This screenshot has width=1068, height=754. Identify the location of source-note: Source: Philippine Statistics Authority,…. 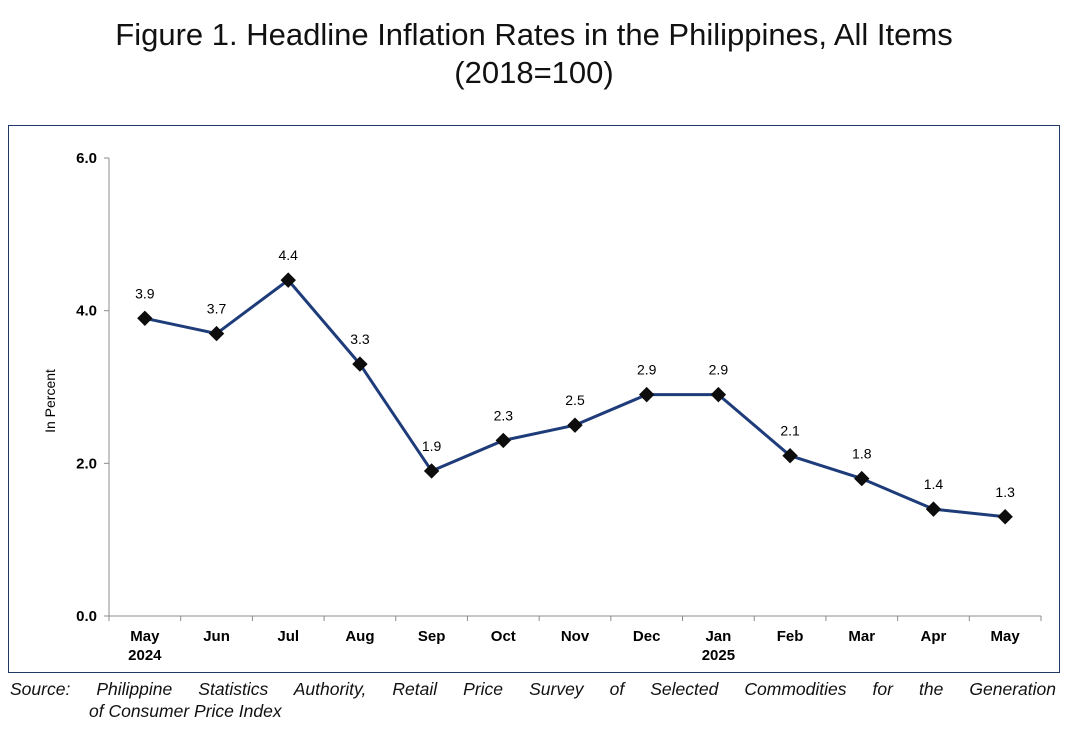
(533, 700).